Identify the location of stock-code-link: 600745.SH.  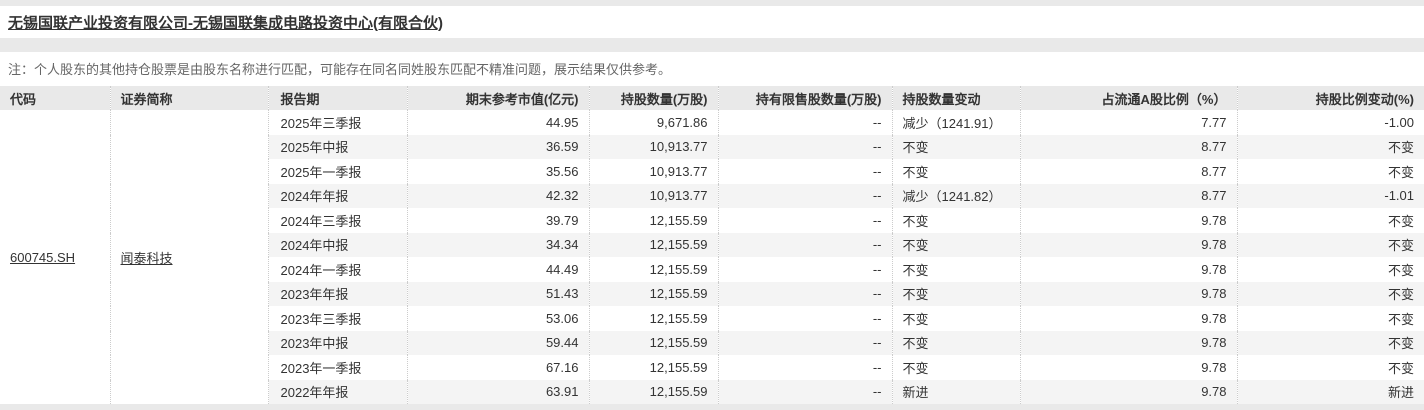
(43, 257).